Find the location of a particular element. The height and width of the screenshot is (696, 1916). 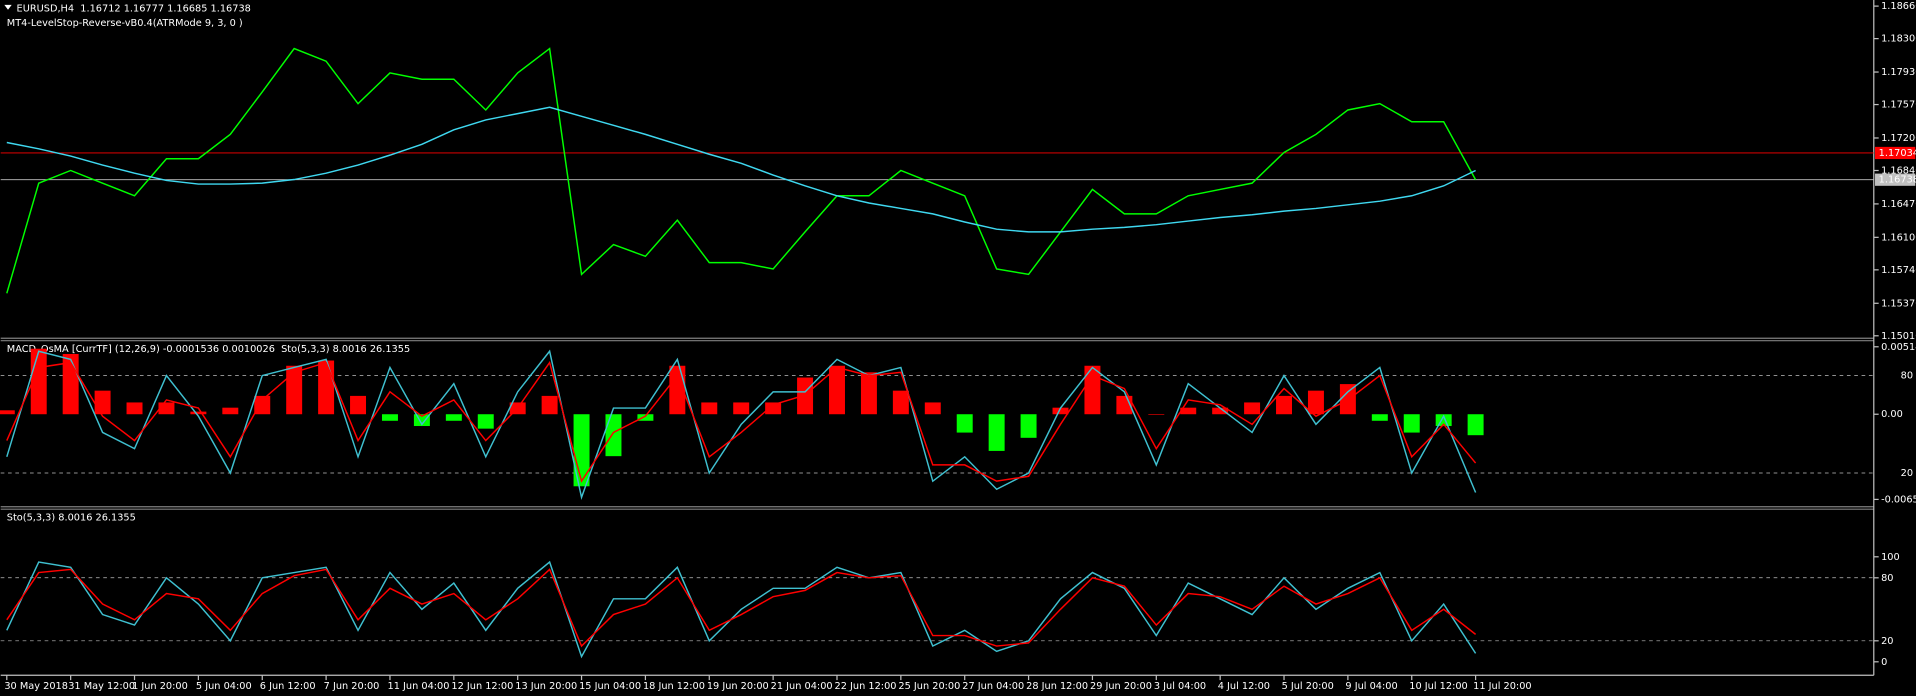

y-tick-label: 100 is located at coordinates (1890, 557).